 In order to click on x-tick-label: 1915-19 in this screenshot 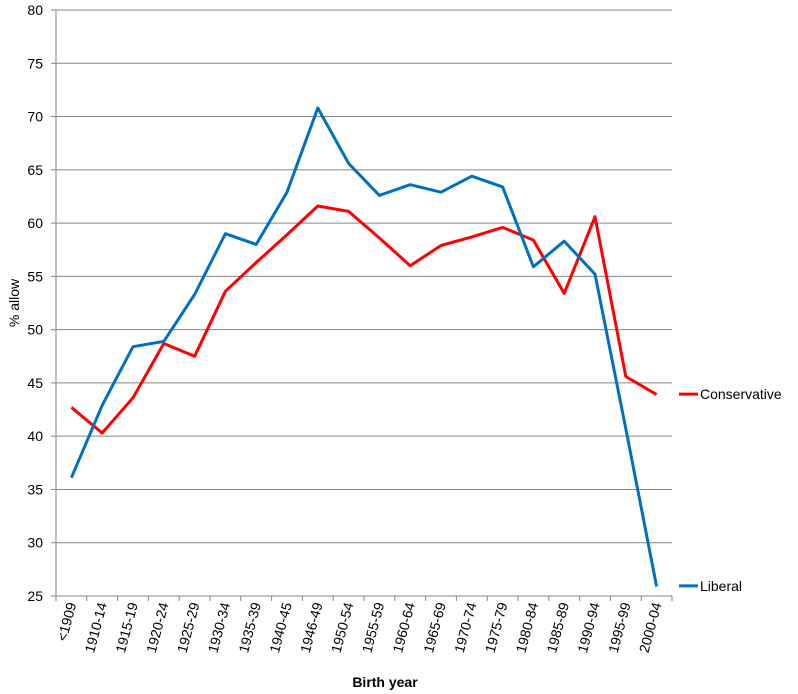, I will do `click(126, 627)`.